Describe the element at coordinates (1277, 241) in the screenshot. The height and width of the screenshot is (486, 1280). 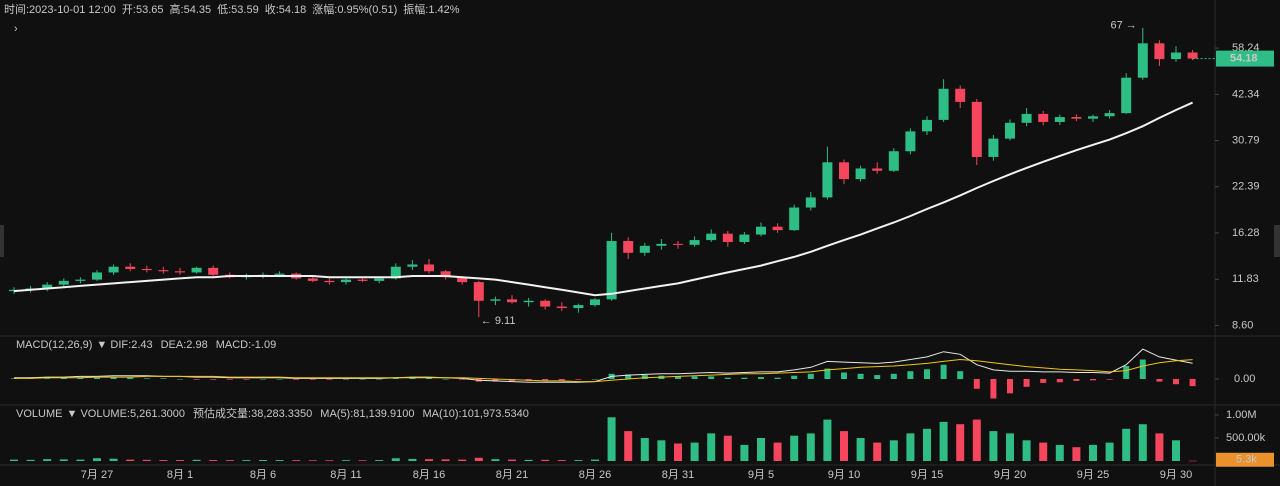
I see `right-tab` at that location.